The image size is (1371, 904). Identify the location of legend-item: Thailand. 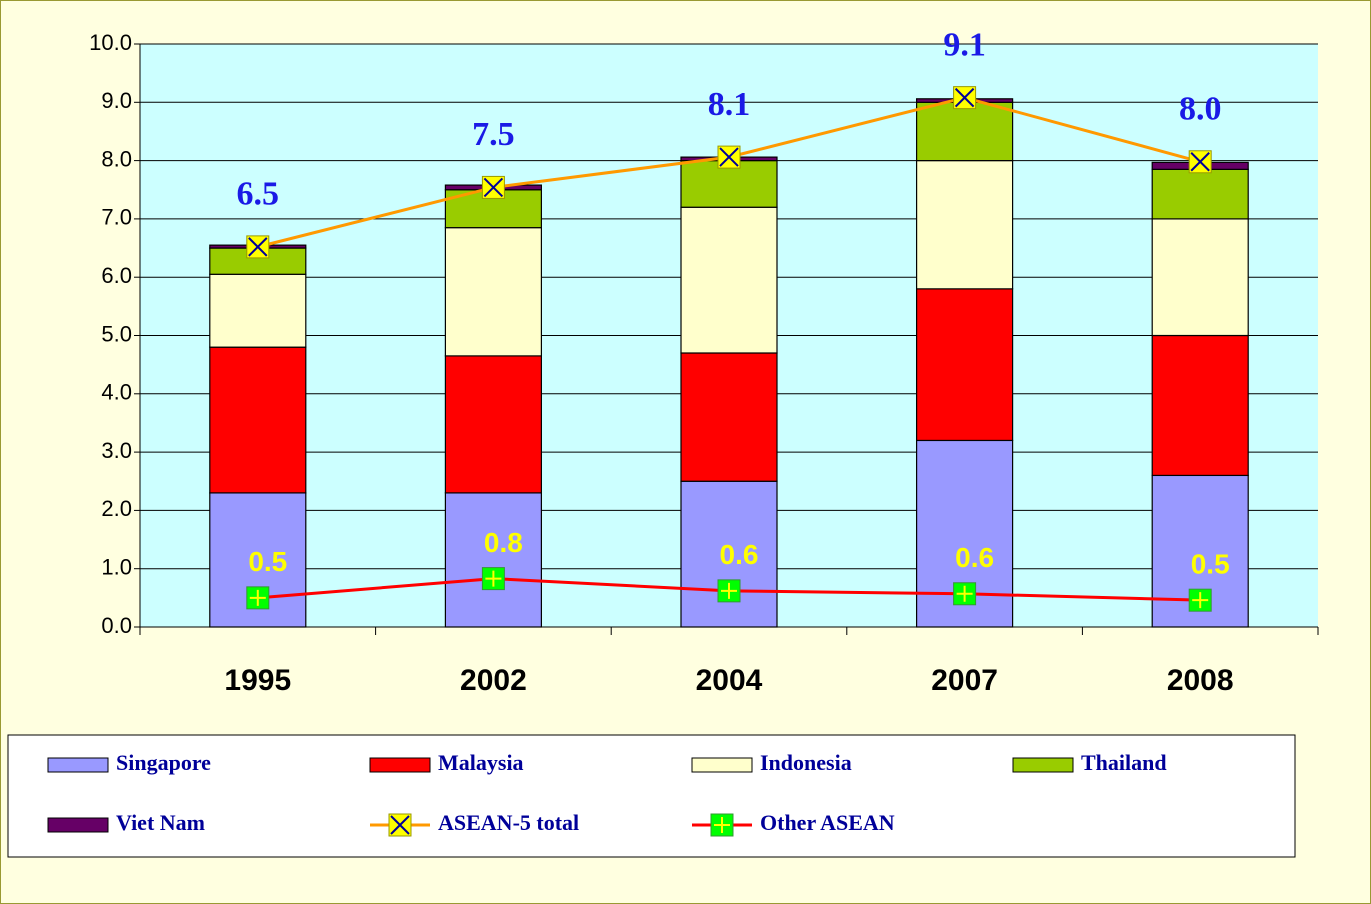
(1089, 762).